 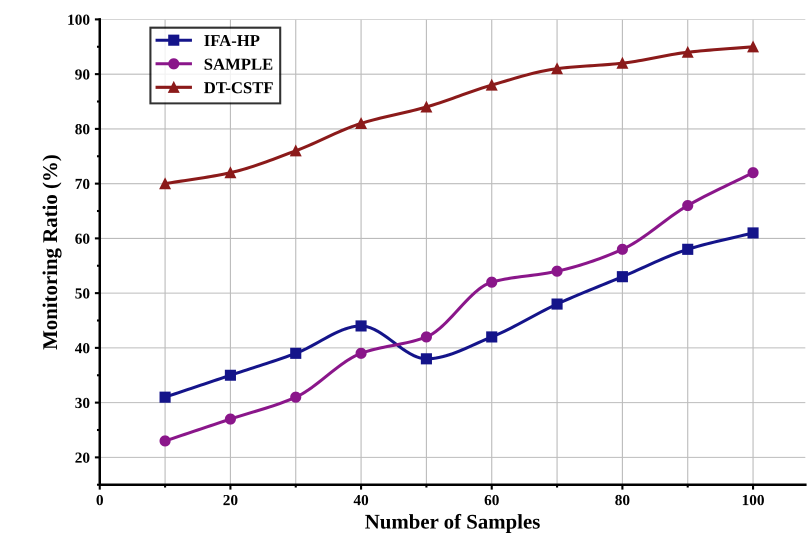 What do you see at coordinates (230, 500) in the screenshot?
I see `x-tick-label: 20` at bounding box center [230, 500].